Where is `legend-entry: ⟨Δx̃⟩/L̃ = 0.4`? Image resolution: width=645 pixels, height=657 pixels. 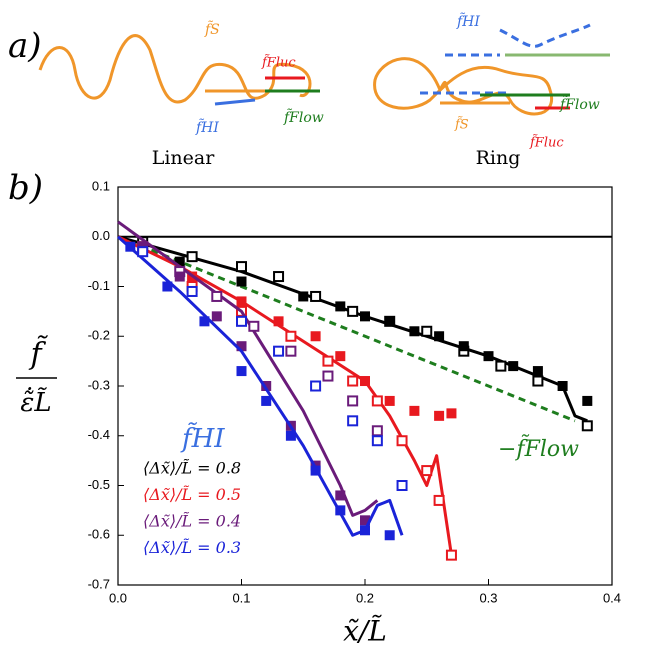
legend-entry: ⟨Δx̃⟩/L̃ = 0.4 is located at coordinates (192, 521).